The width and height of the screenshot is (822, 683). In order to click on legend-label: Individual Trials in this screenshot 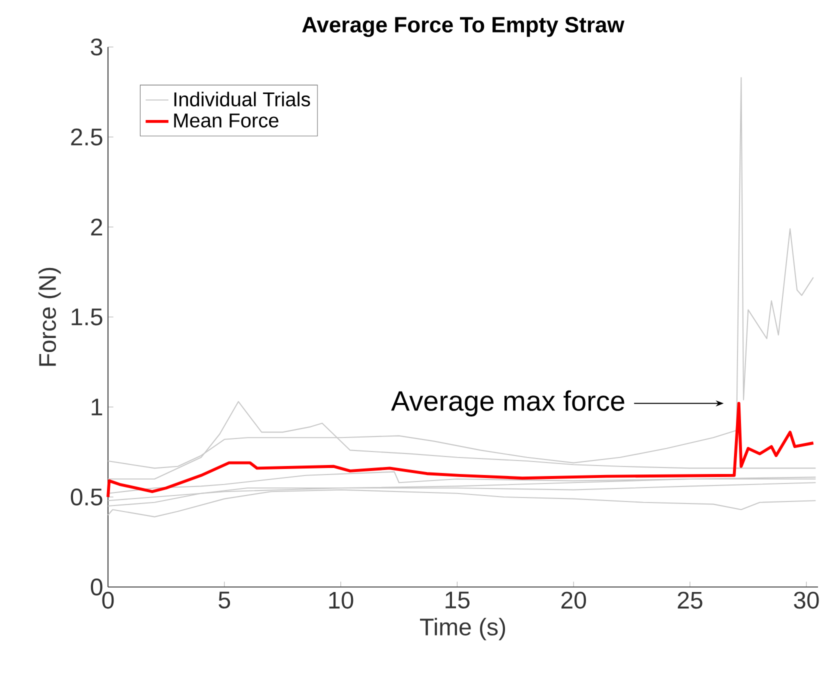, I will do `click(242, 99)`.